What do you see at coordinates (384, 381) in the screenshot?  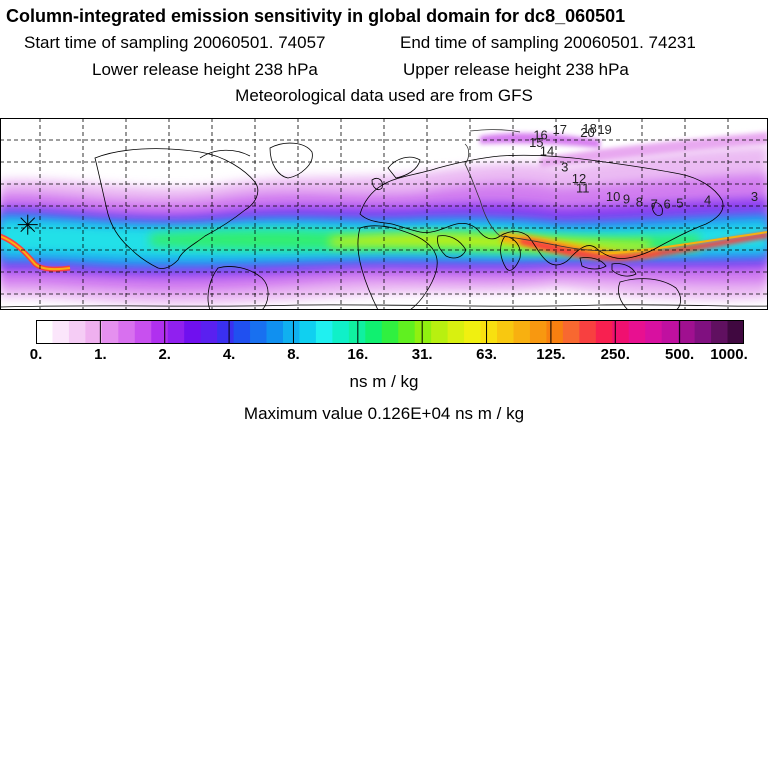 I see `units-label: ns m / kg` at bounding box center [384, 381].